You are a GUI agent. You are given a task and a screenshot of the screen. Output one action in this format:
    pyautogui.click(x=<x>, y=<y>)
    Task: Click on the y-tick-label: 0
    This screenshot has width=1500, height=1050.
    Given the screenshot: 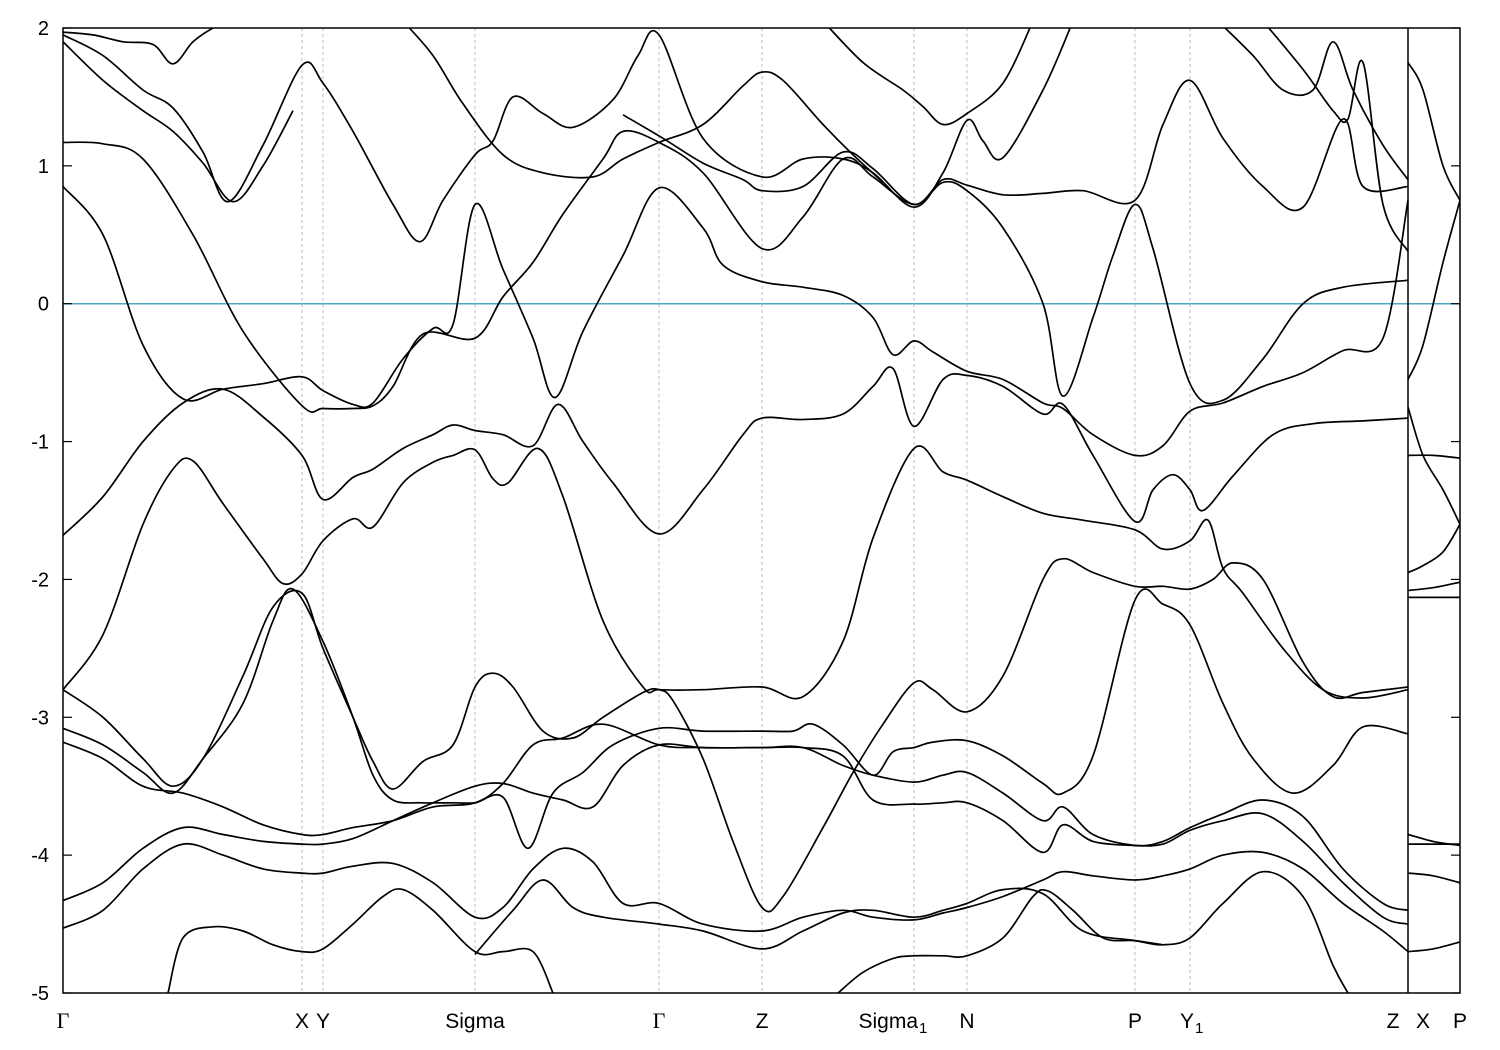 What is the action you would take?
    pyautogui.click(x=43, y=305)
    